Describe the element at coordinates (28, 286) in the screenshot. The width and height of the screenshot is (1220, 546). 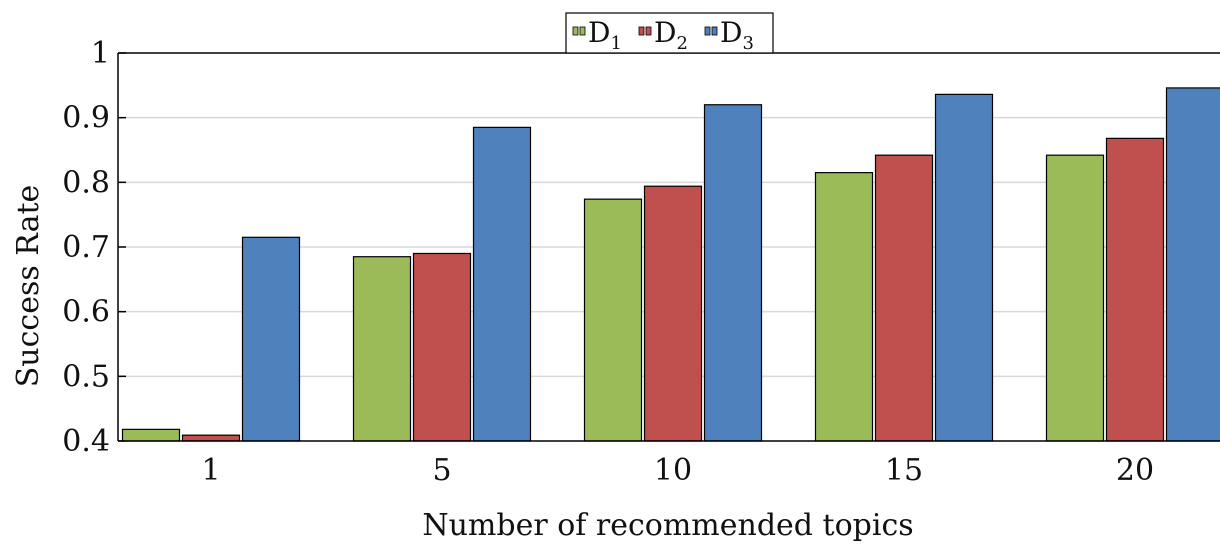
I see `y-axis-title: Success Rate` at that location.